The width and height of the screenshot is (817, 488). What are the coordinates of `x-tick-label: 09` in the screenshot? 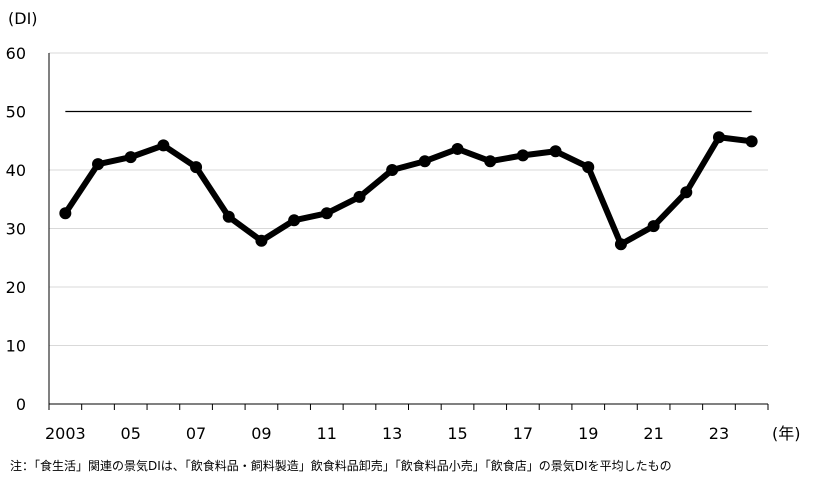 It's located at (261, 433).